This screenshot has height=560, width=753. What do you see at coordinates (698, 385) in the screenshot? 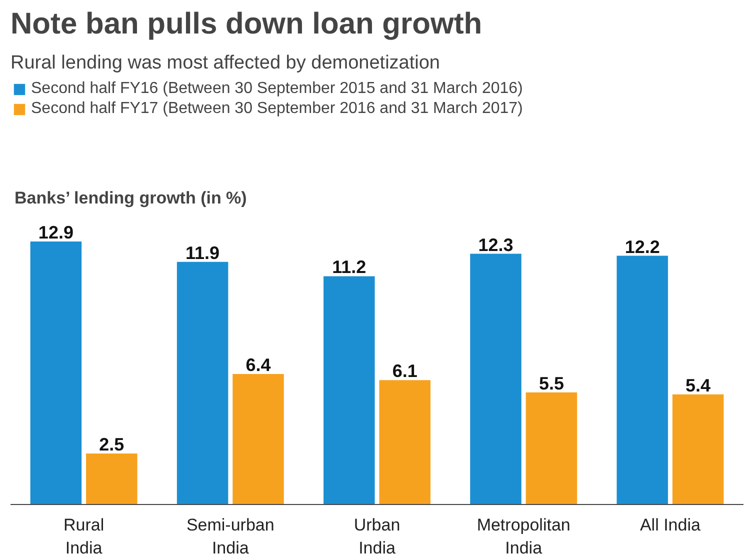
I see `data-label: 5.4` at bounding box center [698, 385].